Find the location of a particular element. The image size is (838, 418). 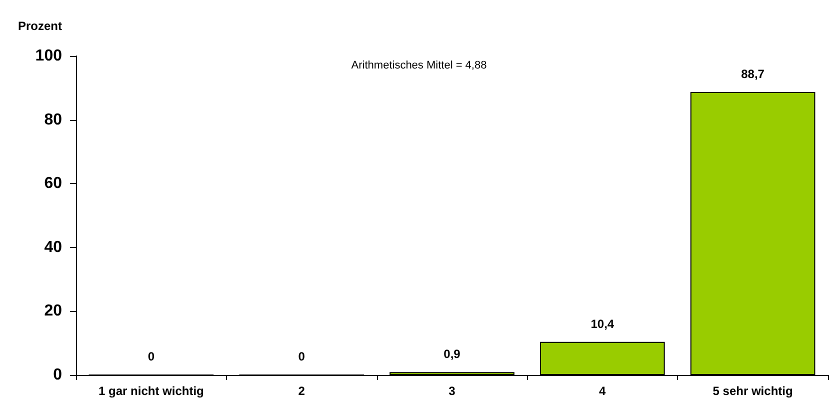

x-tick-label: 3 is located at coordinates (452, 391).